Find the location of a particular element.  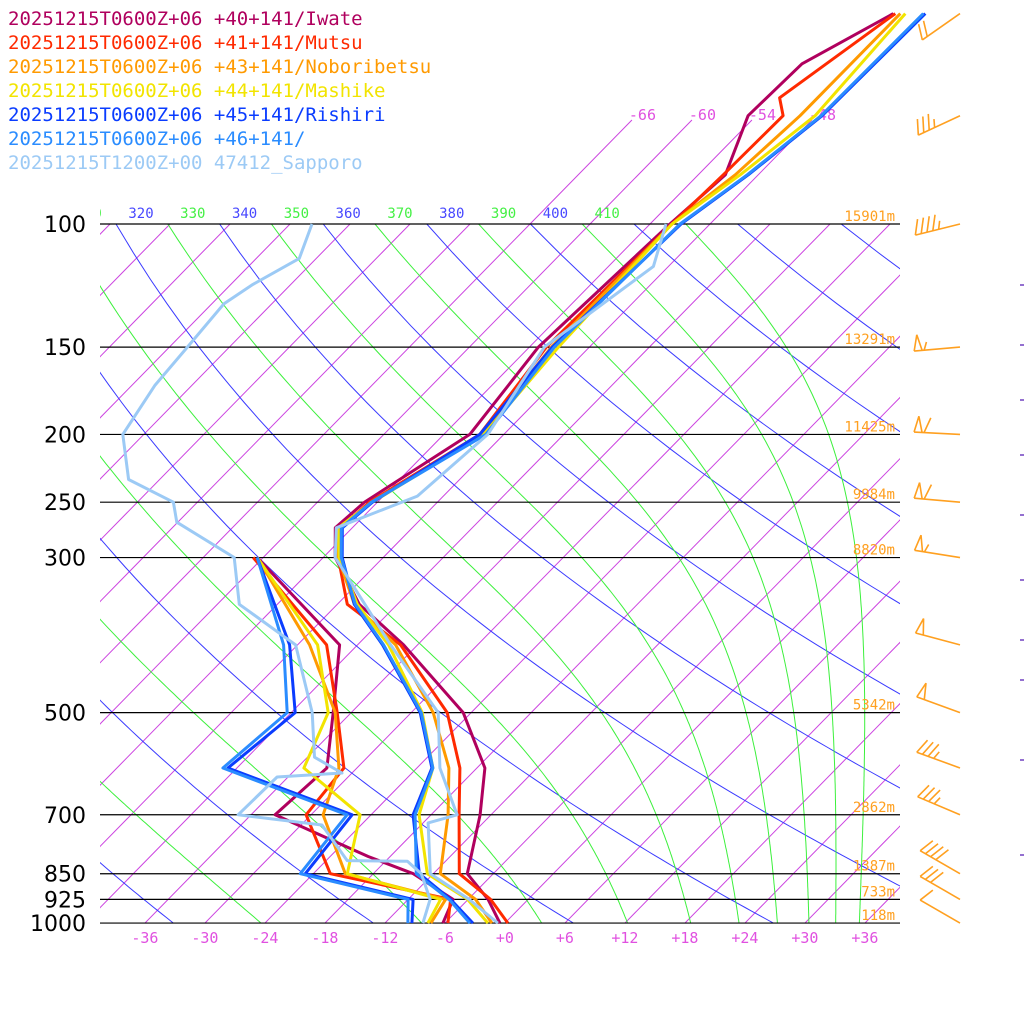

legend-entry: 20251215T0600Z+06 +45+141/Rishiri is located at coordinates (197, 115).